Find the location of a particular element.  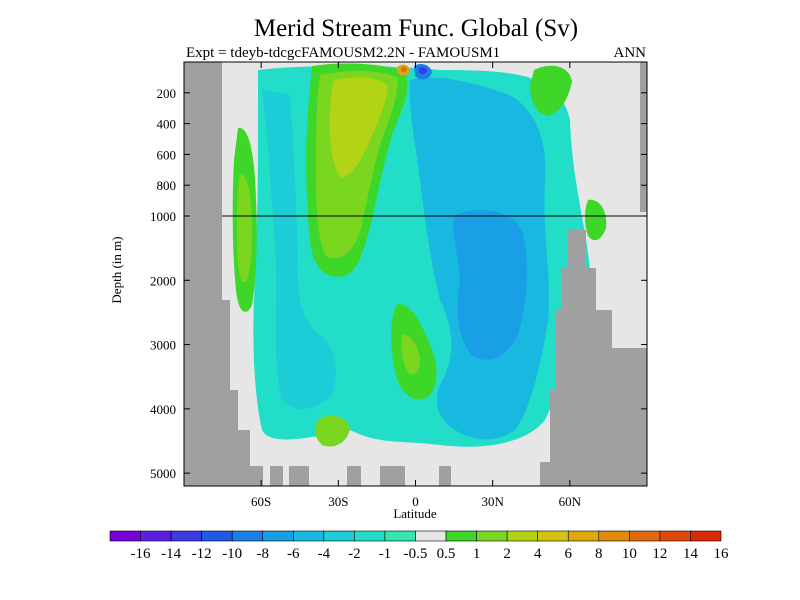

colorbar-label: -6 is located at coordinates (293, 554).